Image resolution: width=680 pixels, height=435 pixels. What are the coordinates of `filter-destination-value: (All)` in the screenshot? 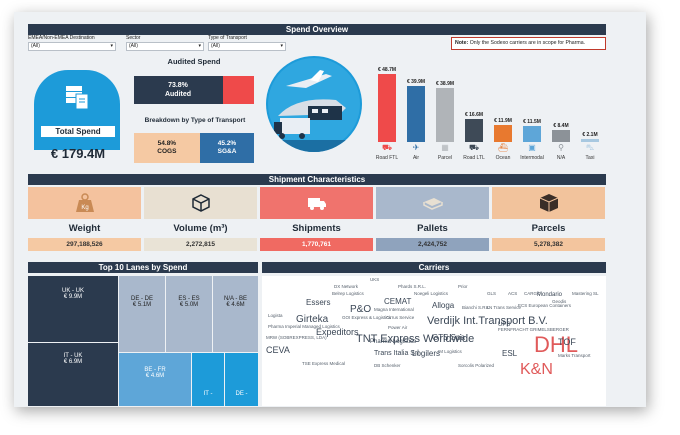 It's located at (35, 46).